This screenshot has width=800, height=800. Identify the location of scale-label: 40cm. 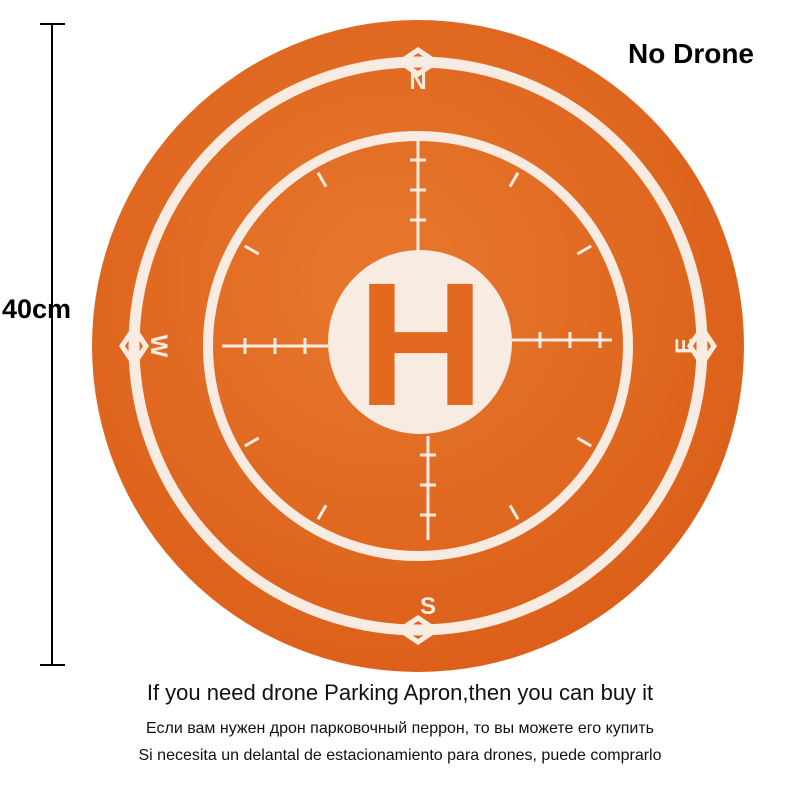
(37, 309).